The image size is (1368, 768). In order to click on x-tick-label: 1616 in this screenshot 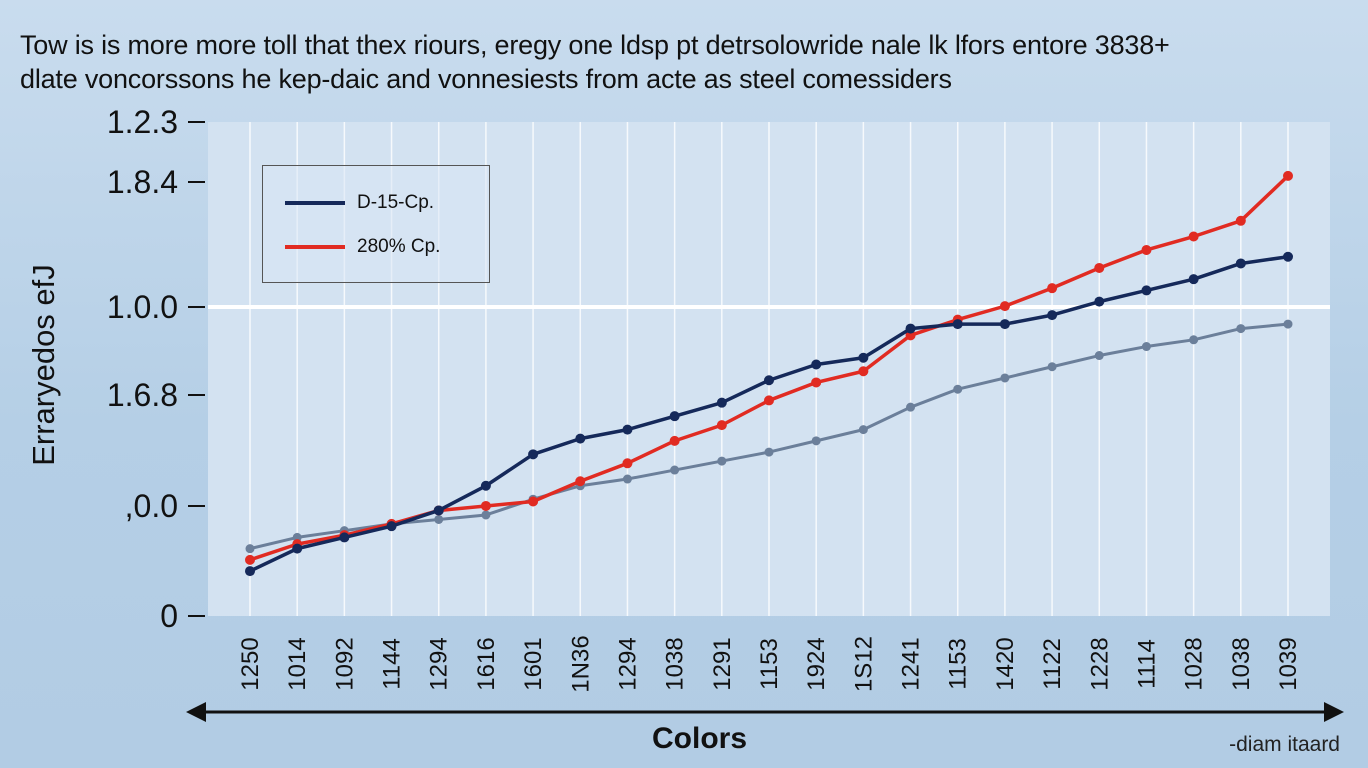, I will do `click(486, 663)`.